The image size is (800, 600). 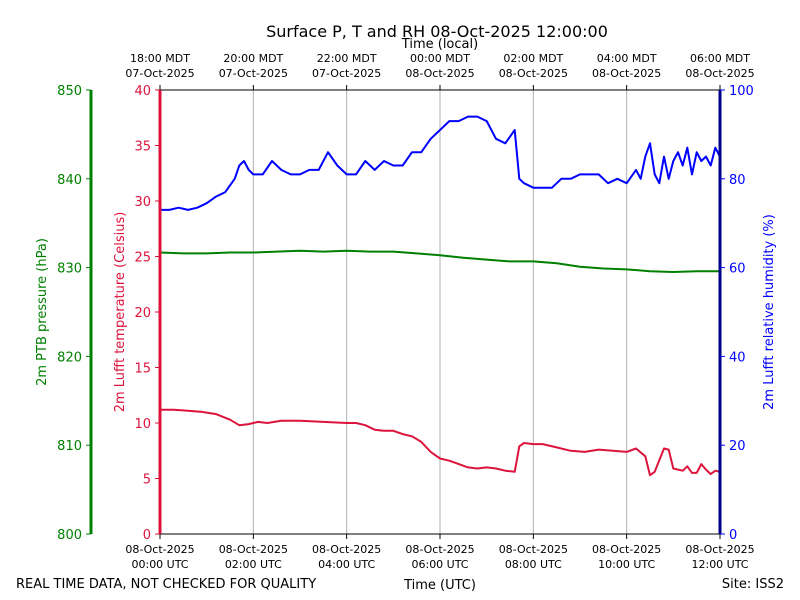 I want to click on local-tick-time: 20:00 MDT, so click(x=253, y=58).